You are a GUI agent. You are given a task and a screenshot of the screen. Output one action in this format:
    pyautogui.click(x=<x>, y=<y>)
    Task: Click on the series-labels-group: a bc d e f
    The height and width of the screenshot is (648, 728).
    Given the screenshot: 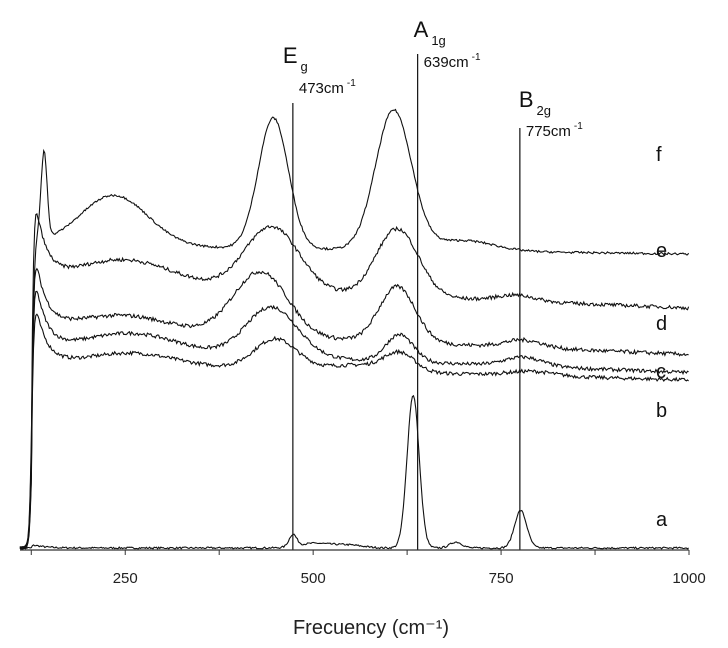 What is the action you would take?
    pyautogui.click(x=662, y=337)
    